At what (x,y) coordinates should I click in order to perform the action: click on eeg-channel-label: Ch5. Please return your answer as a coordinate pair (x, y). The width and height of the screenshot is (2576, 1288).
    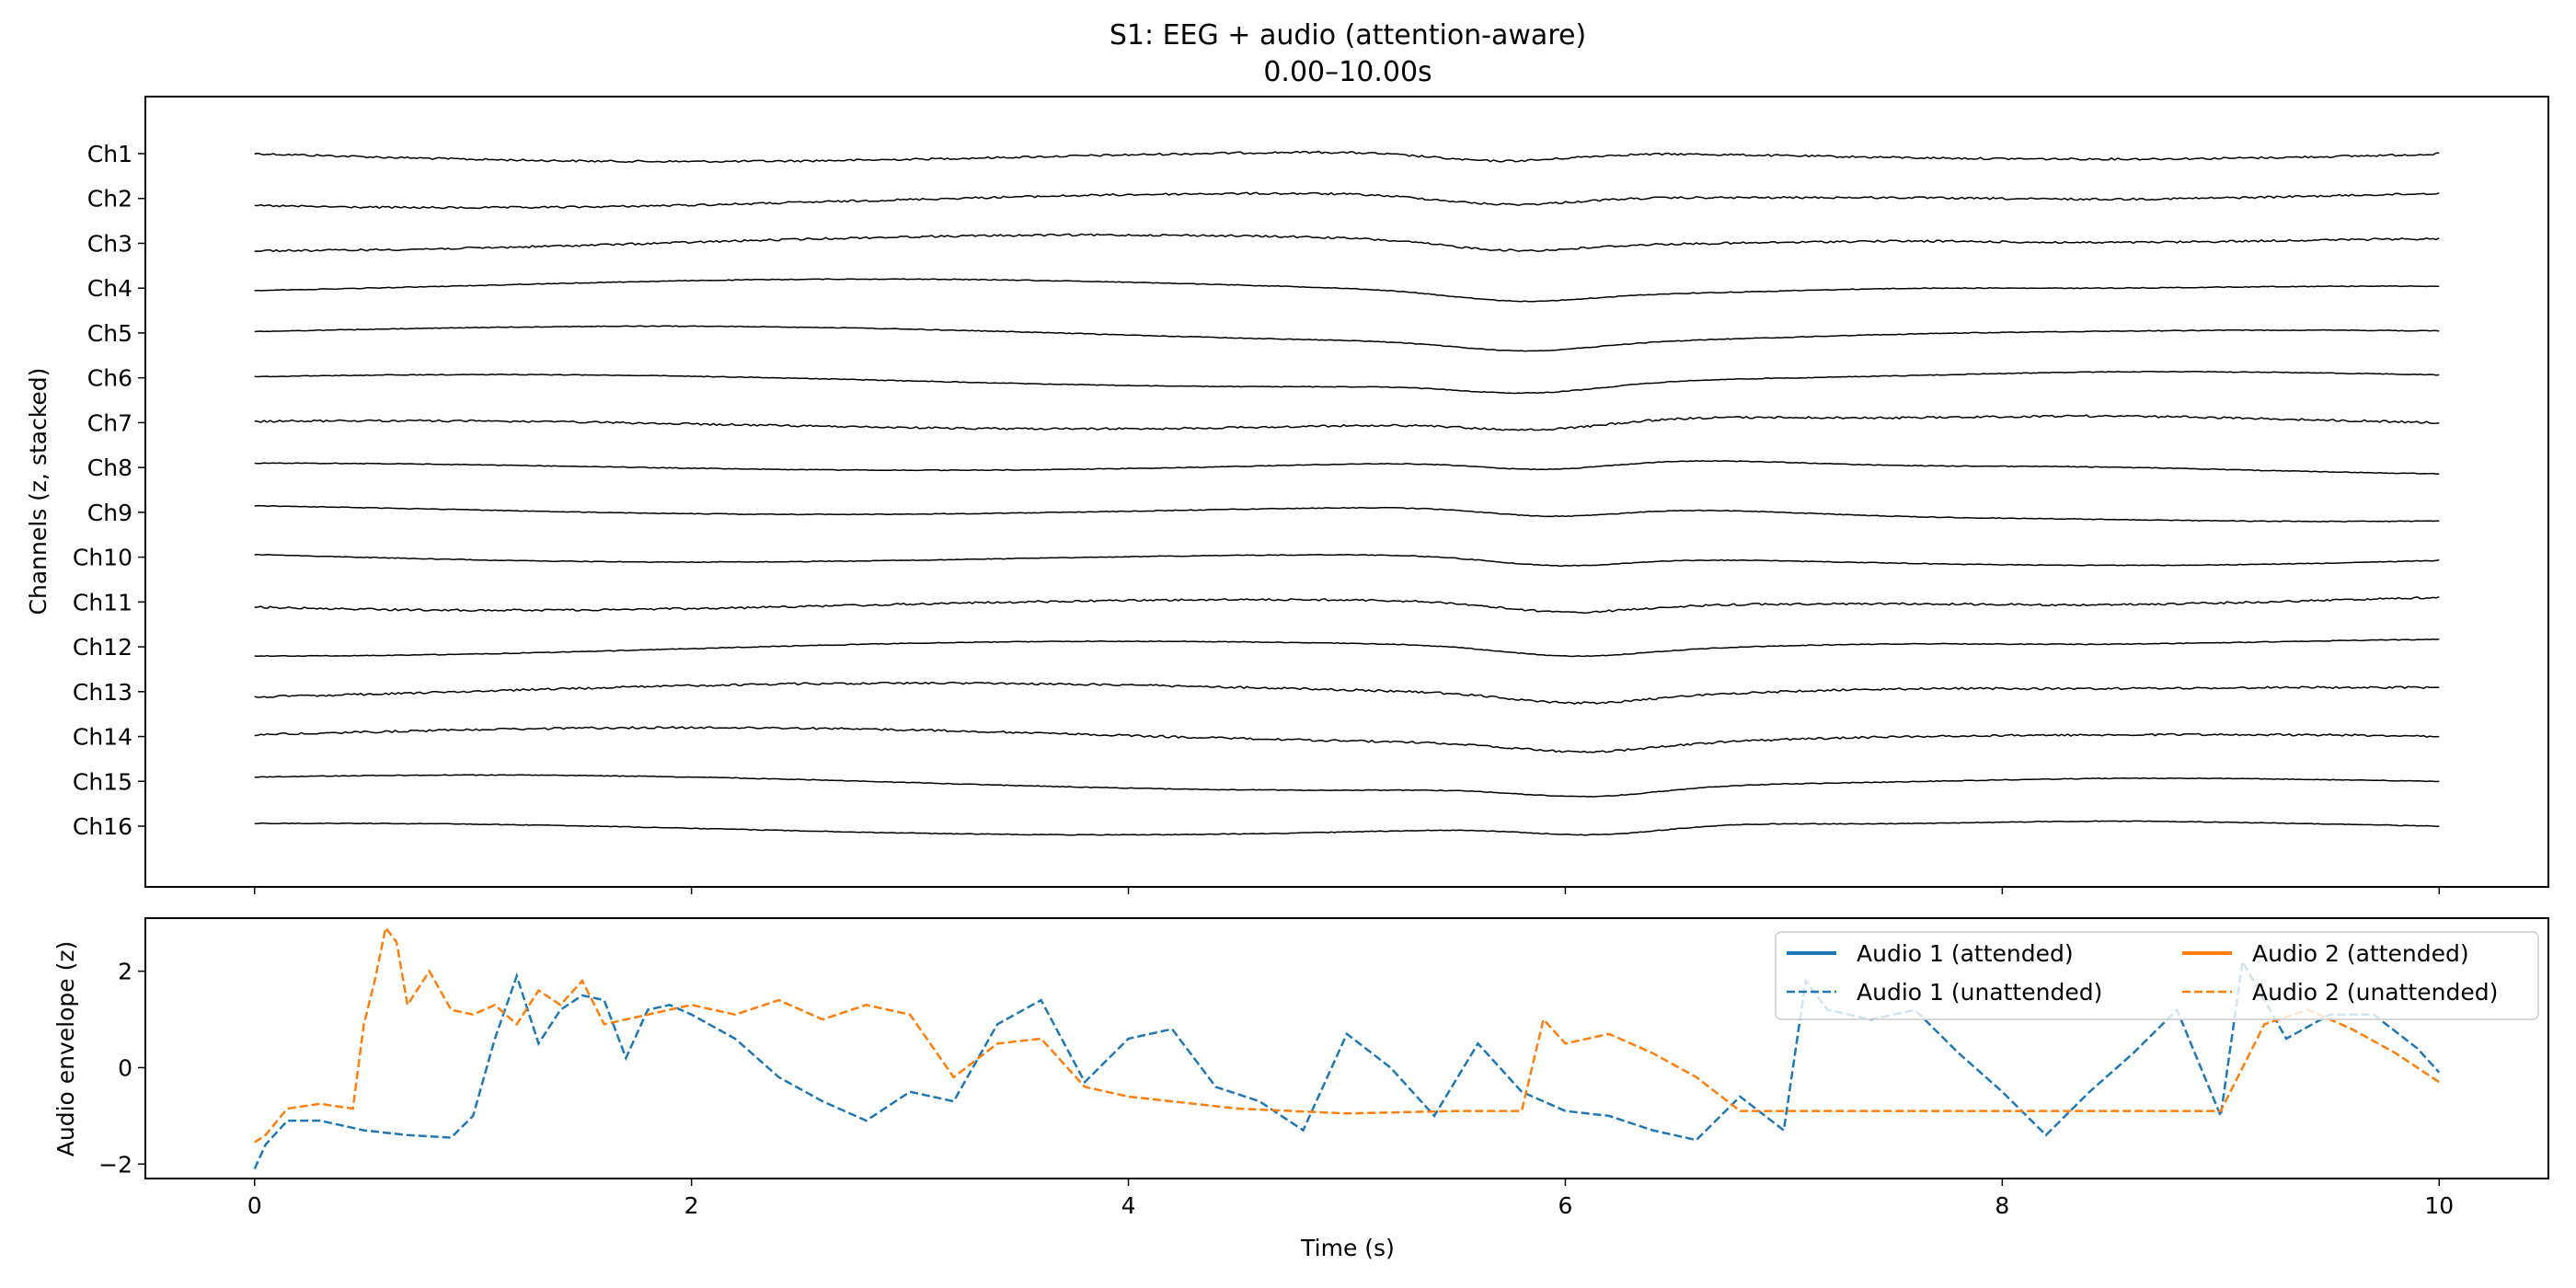
    Looking at the image, I should click on (109, 333).